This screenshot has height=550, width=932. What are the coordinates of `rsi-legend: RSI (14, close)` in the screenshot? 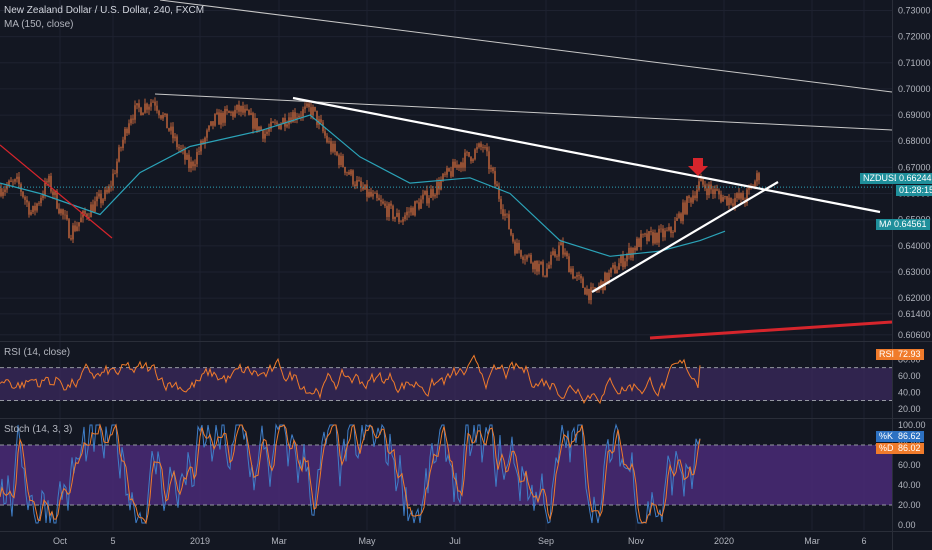 It's located at (37, 352).